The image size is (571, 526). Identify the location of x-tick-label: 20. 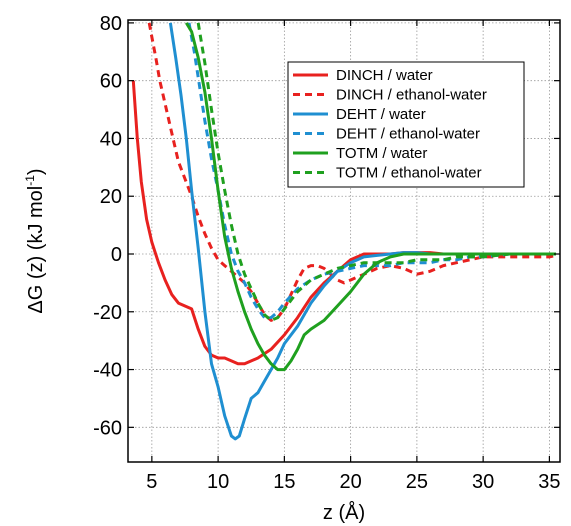
(351, 482).